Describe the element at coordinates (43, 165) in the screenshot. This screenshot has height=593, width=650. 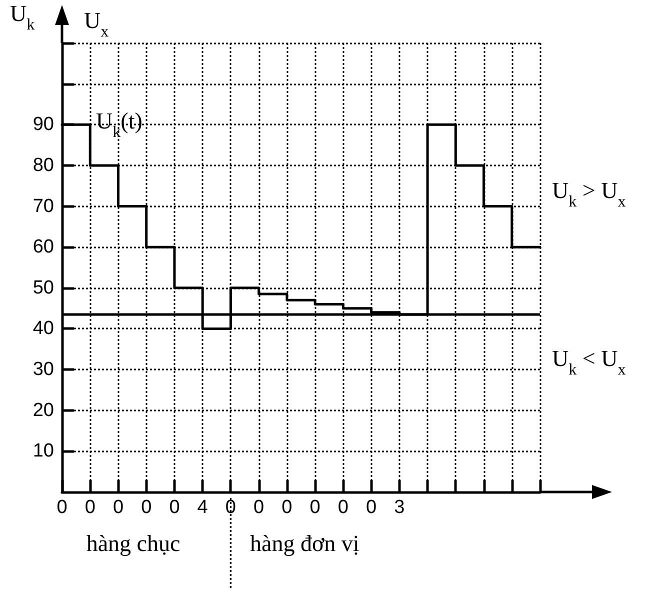
I see `y-tick-label: 80` at that location.